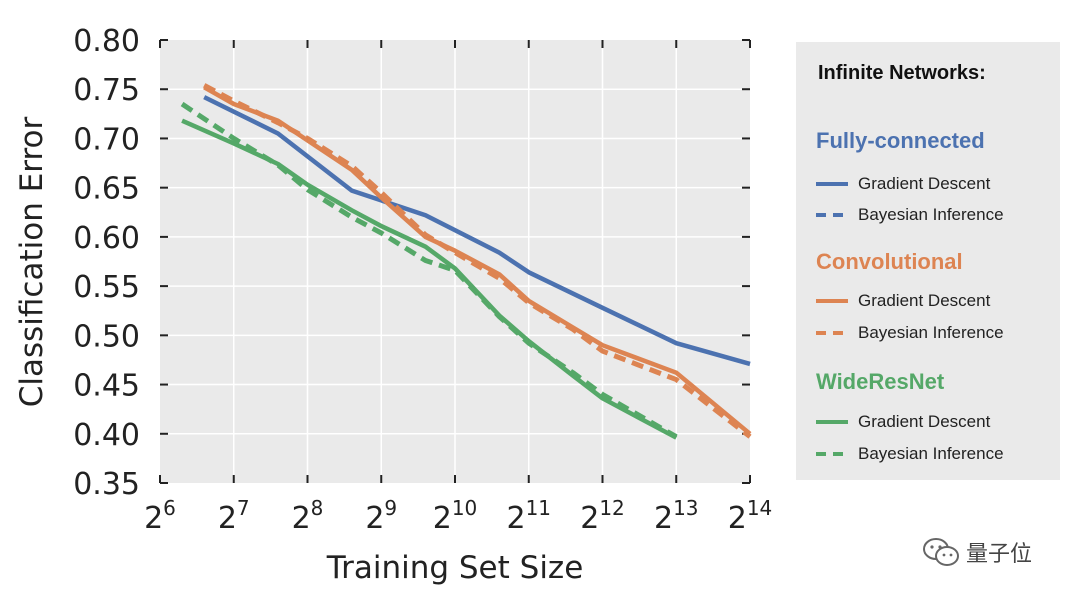  What do you see at coordinates (106, 386) in the screenshot?
I see `y-tick-label: 0.45` at bounding box center [106, 386].